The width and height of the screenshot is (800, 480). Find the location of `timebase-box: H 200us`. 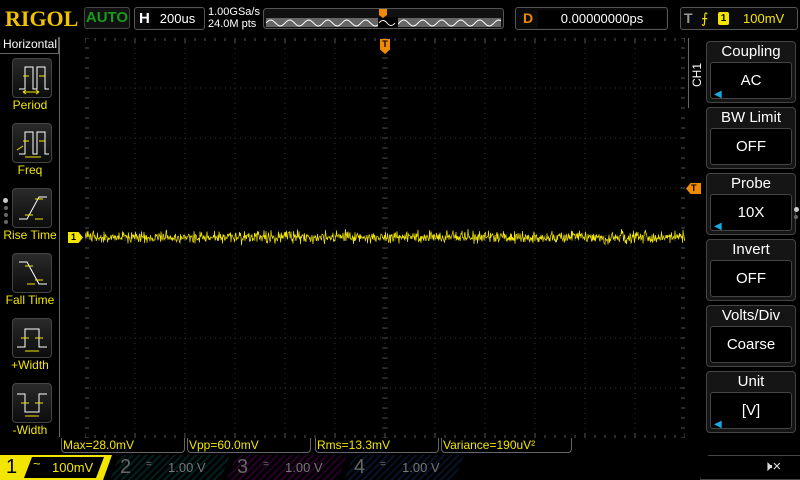

timebase-box: H 200us is located at coordinates (169, 18).